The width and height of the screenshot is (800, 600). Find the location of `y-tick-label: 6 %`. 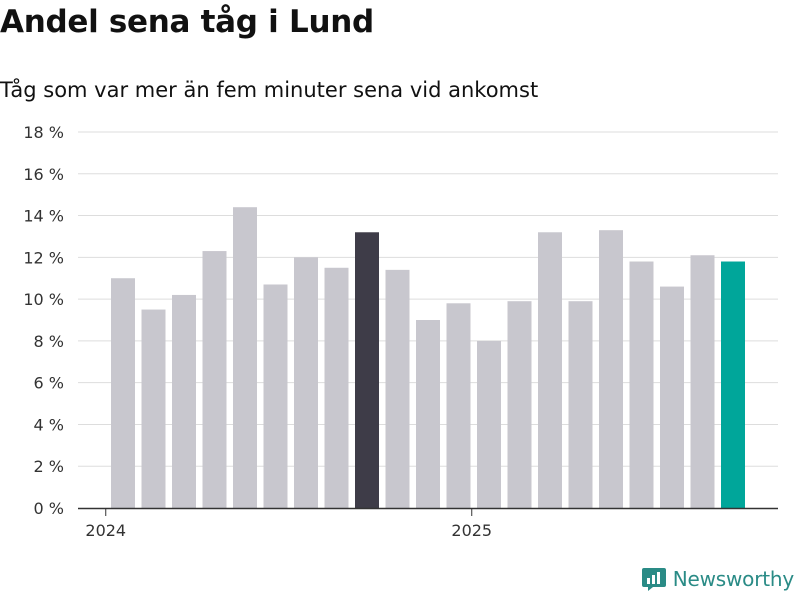

y-tick-label: 6 % is located at coordinates (49, 383).